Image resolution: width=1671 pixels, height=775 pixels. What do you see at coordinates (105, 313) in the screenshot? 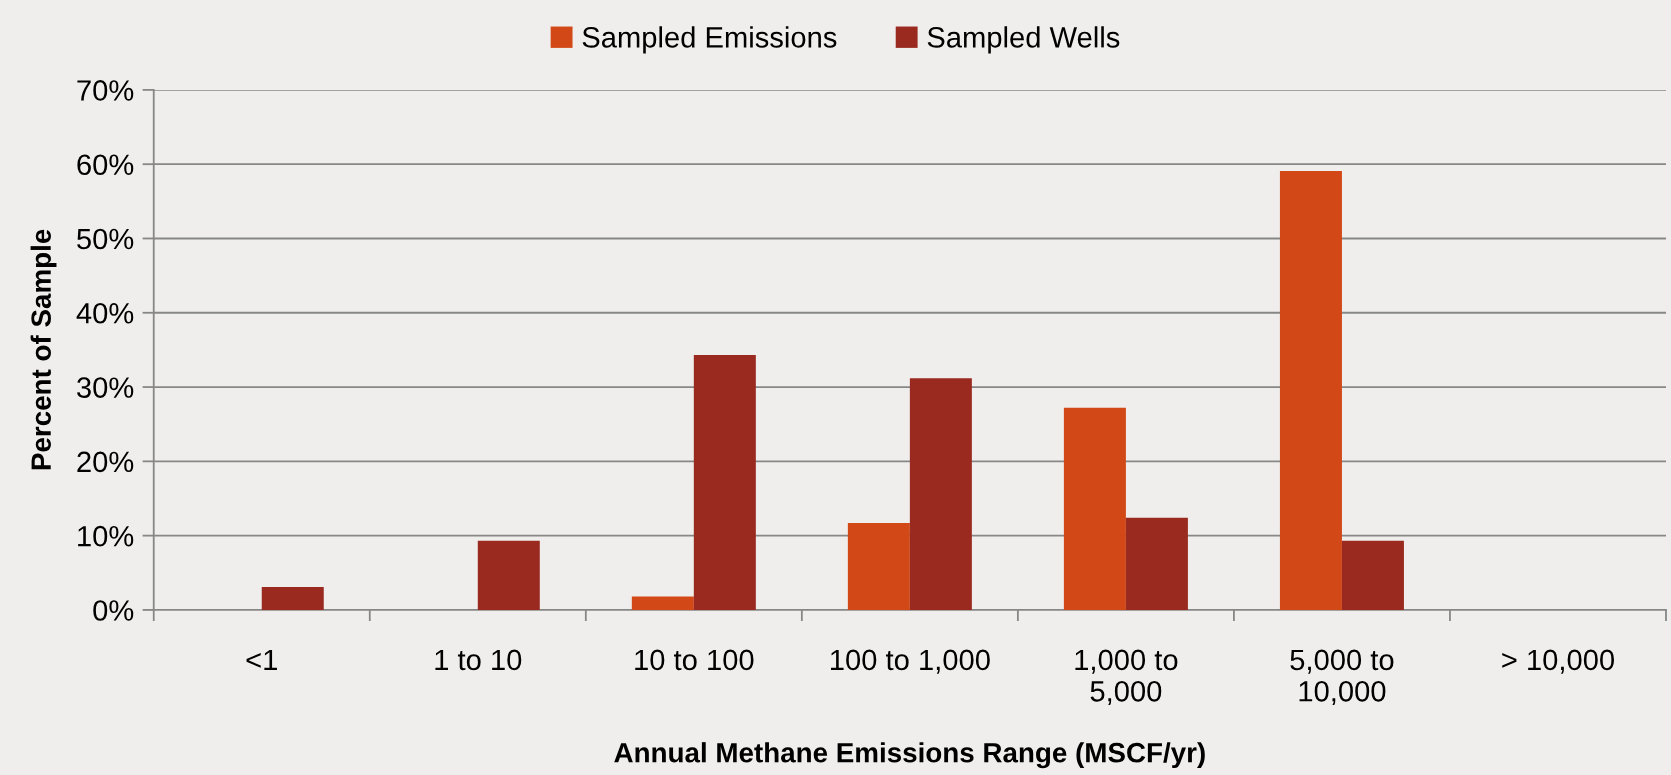
I see `y-tick-label: 40%` at bounding box center [105, 313].